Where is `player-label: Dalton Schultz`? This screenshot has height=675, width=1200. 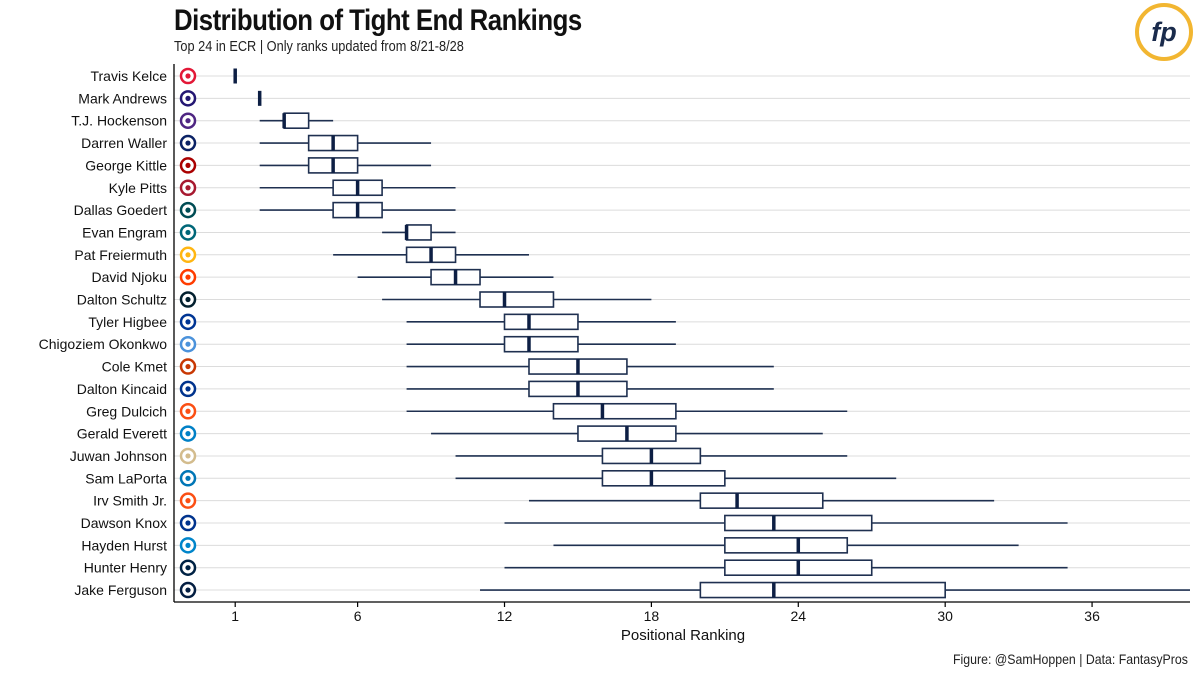 player-label: Dalton Schultz is located at coordinates (122, 300).